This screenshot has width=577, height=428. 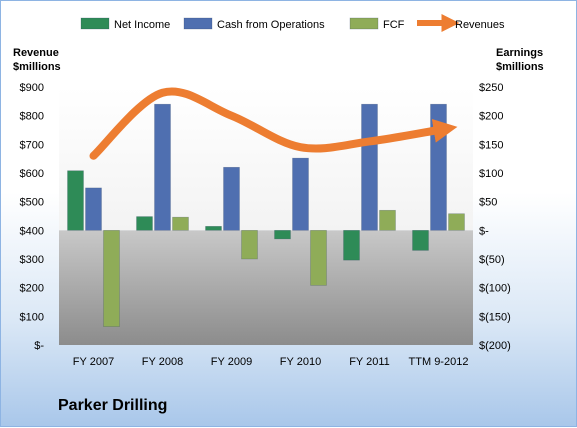 I want to click on x-tick-label: FY 2009, so click(x=231, y=362).